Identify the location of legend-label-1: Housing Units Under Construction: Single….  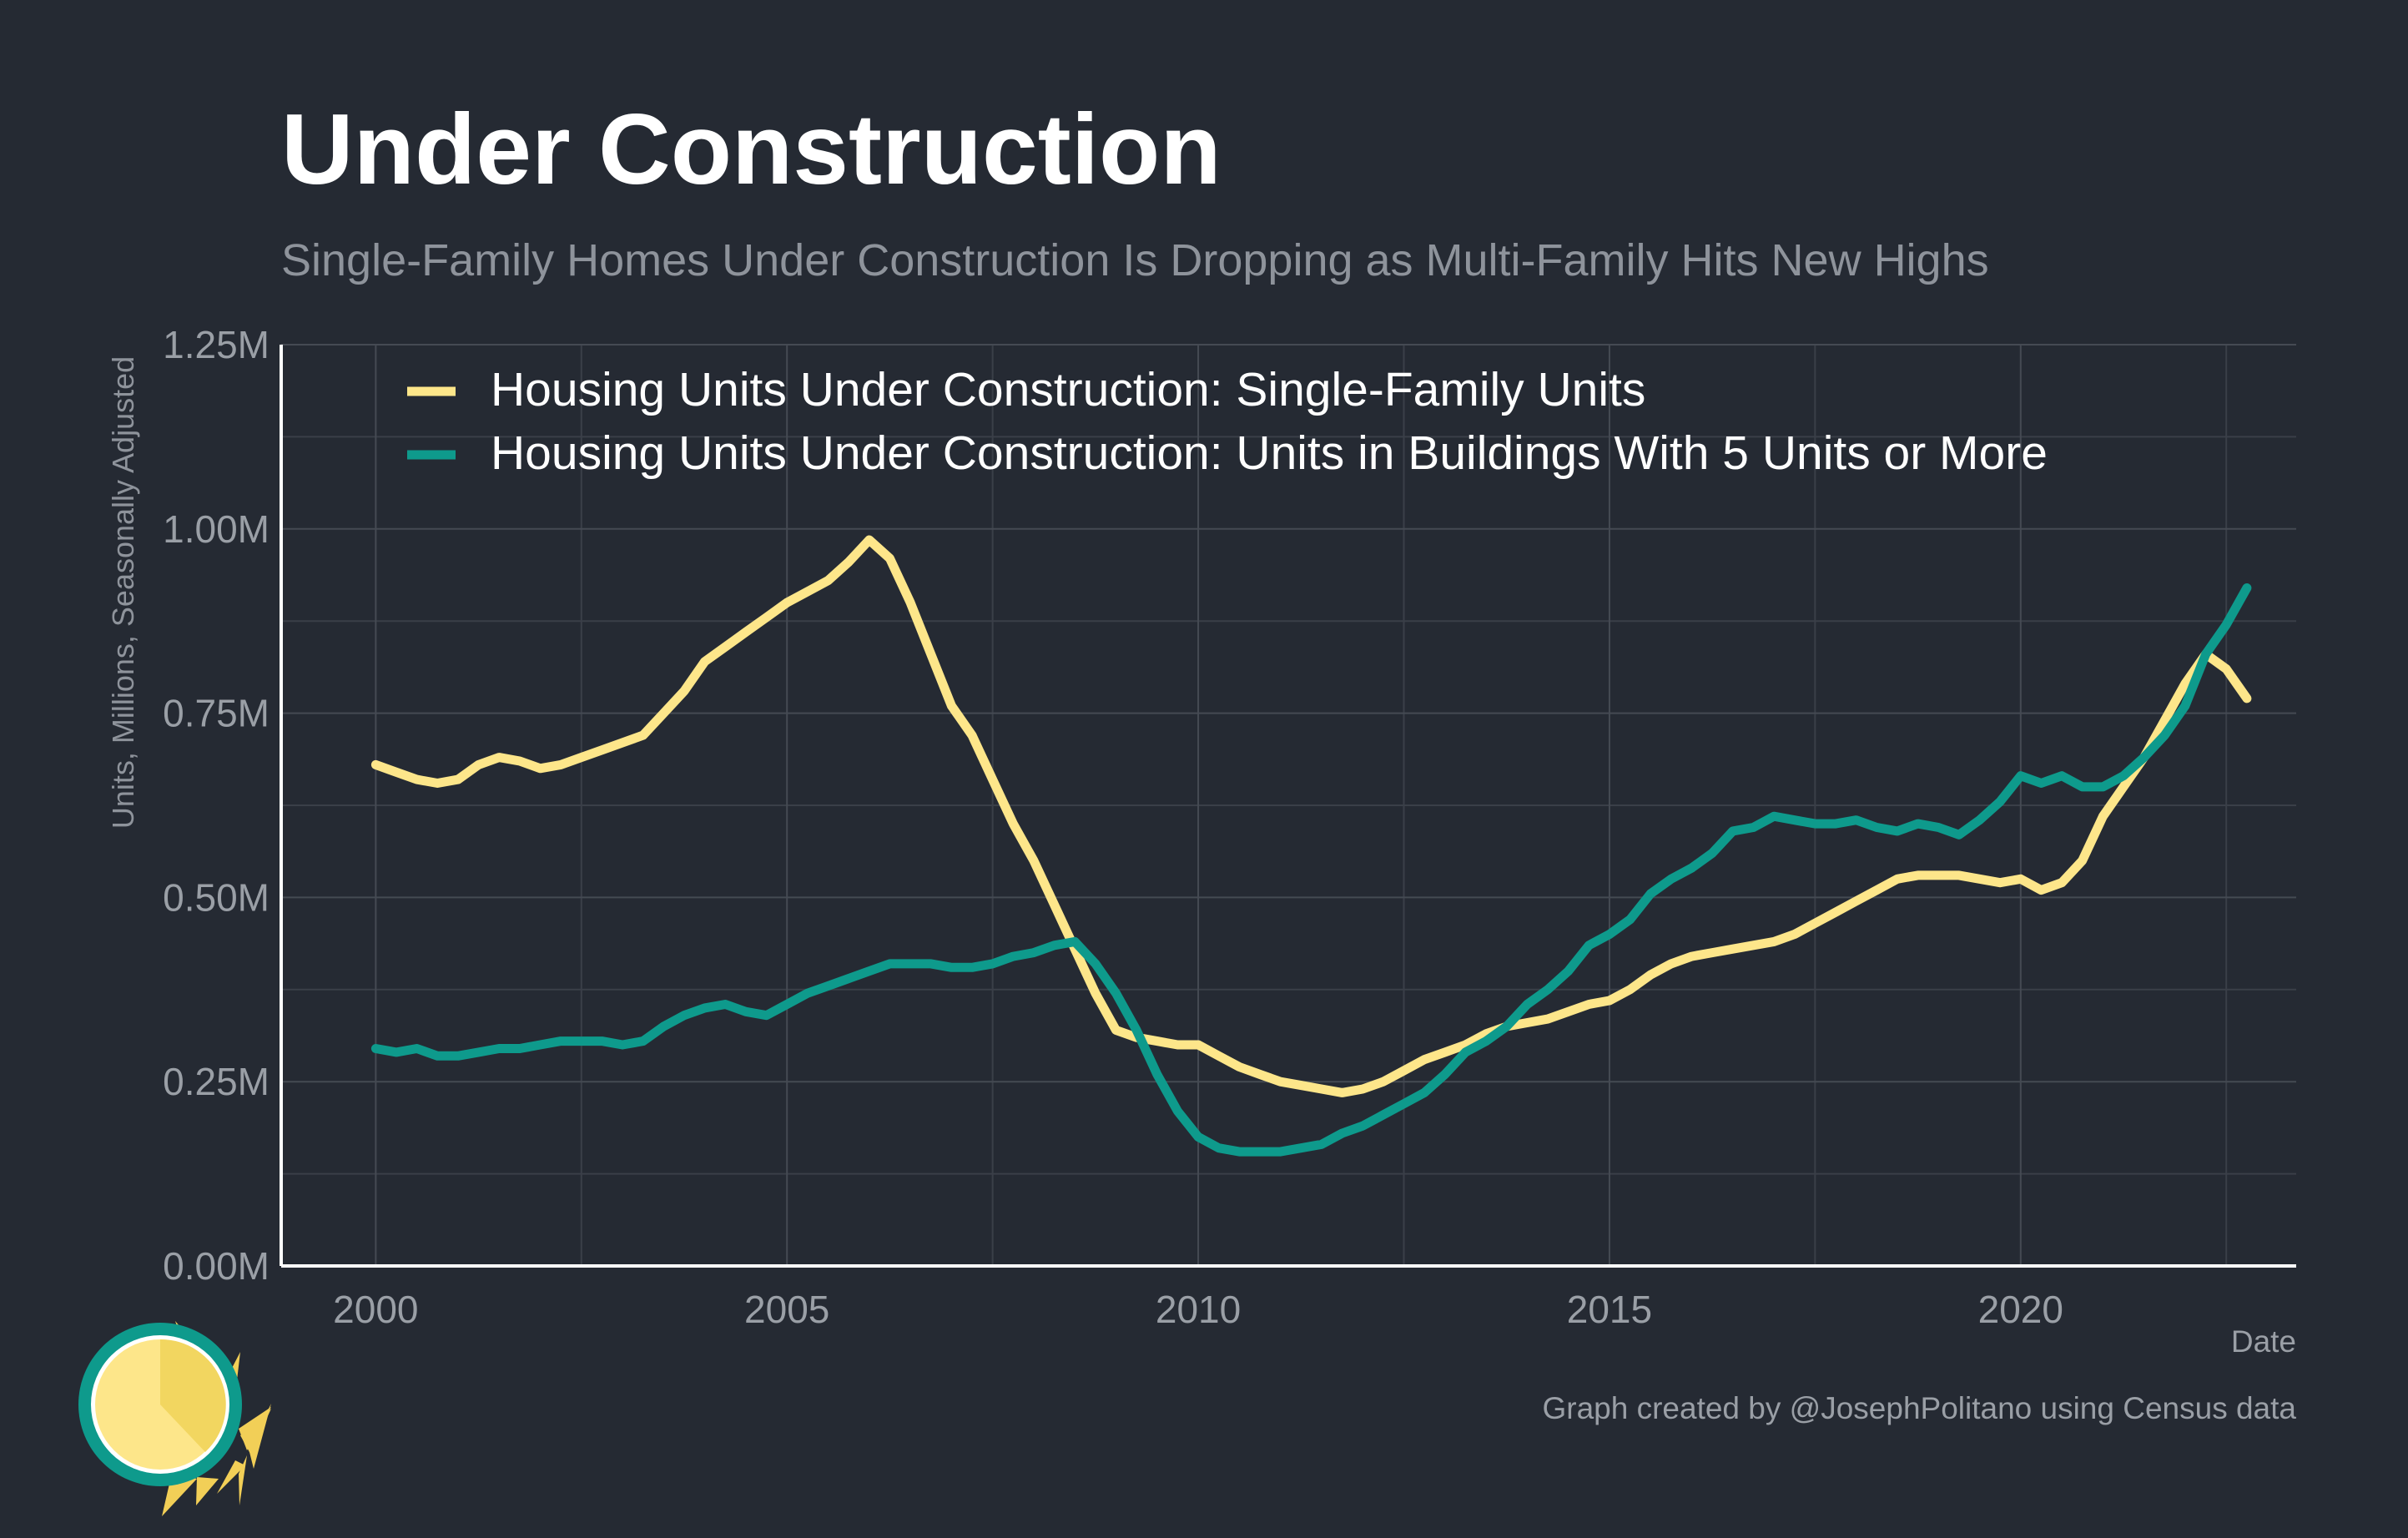
(1068, 389).